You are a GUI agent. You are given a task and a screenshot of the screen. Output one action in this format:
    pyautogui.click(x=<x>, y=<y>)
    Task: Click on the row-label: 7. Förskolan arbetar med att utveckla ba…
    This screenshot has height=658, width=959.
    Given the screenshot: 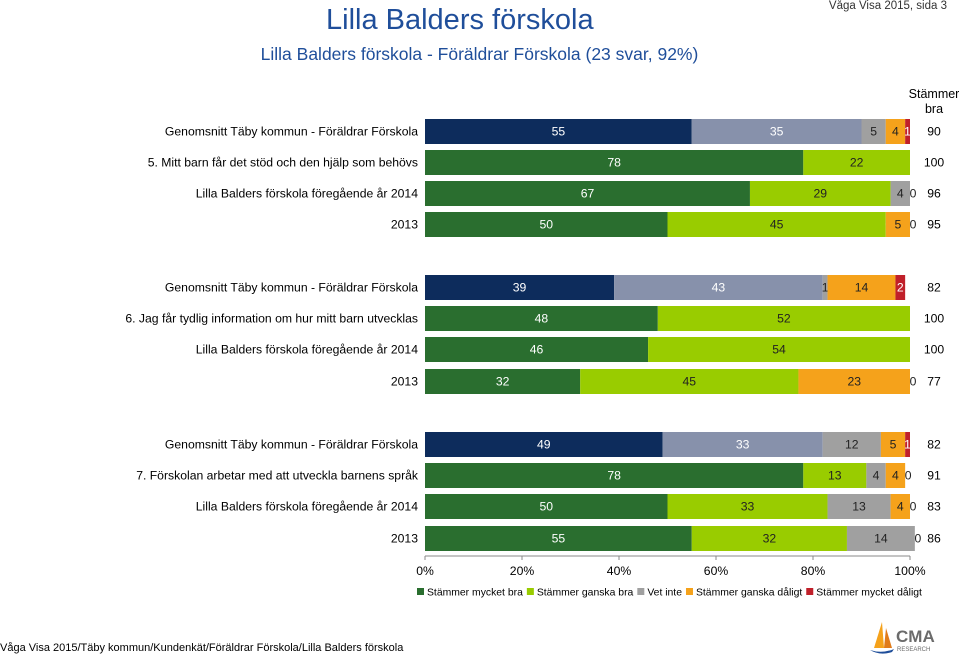 What is the action you would take?
    pyautogui.click(x=277, y=476)
    